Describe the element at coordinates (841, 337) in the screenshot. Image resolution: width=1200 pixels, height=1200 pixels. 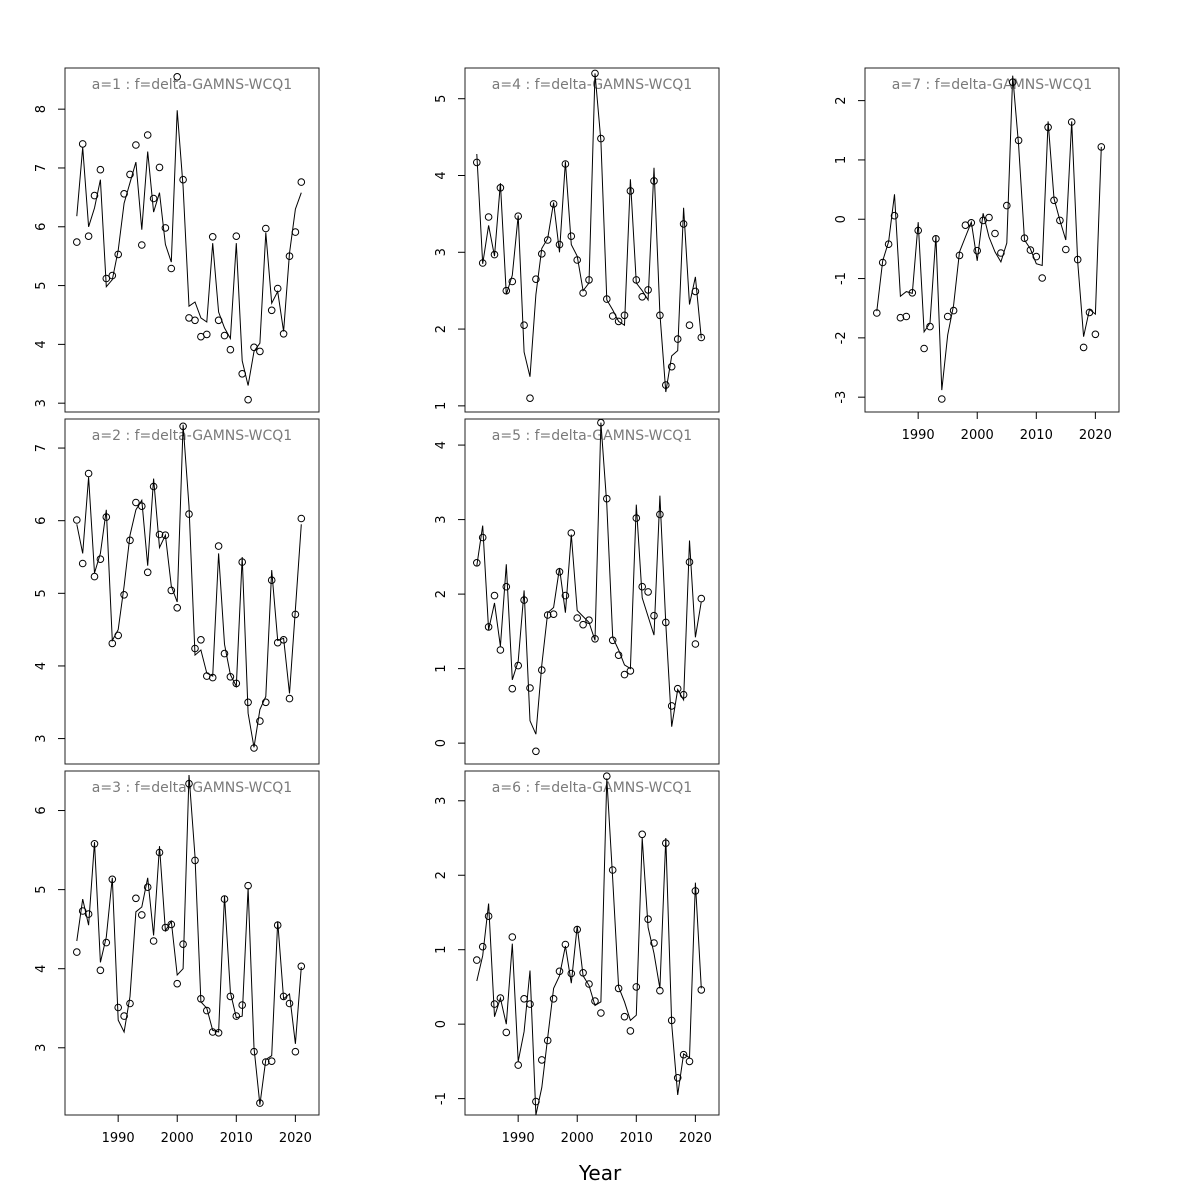
I see `y-tick-label: -2` at that location.